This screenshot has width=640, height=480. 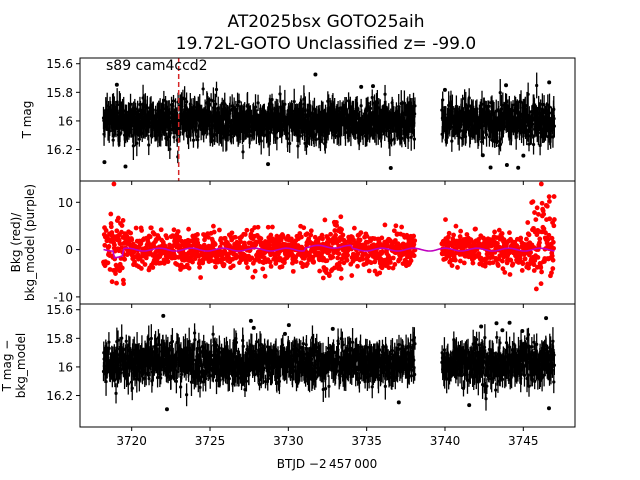 What do you see at coordinates (157, 66) in the screenshot?
I see `top-annotation: s89 cam4ccd2` at bounding box center [157, 66].